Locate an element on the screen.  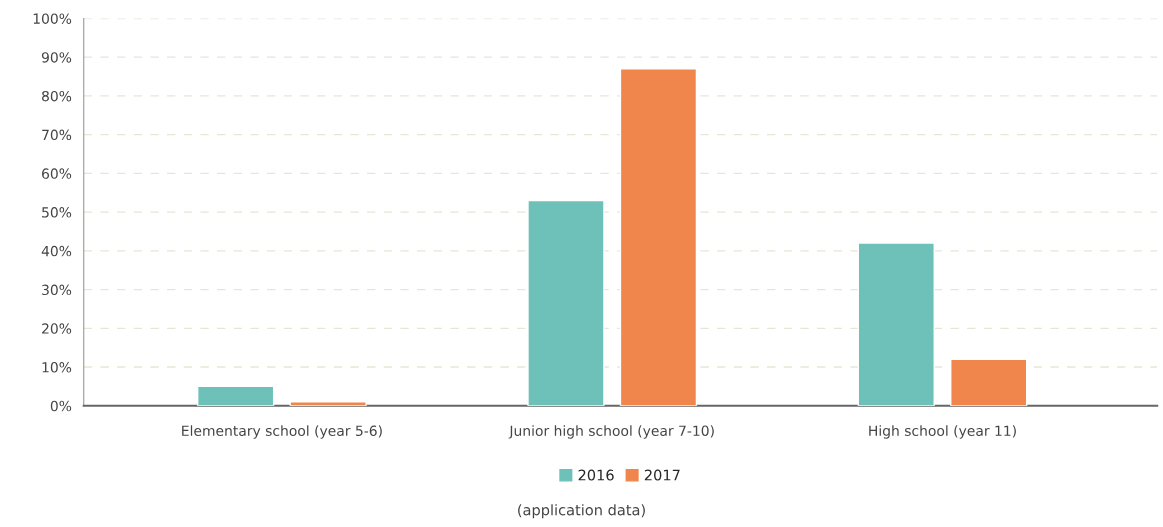
y-tick-label: 50% is located at coordinates (57, 212).